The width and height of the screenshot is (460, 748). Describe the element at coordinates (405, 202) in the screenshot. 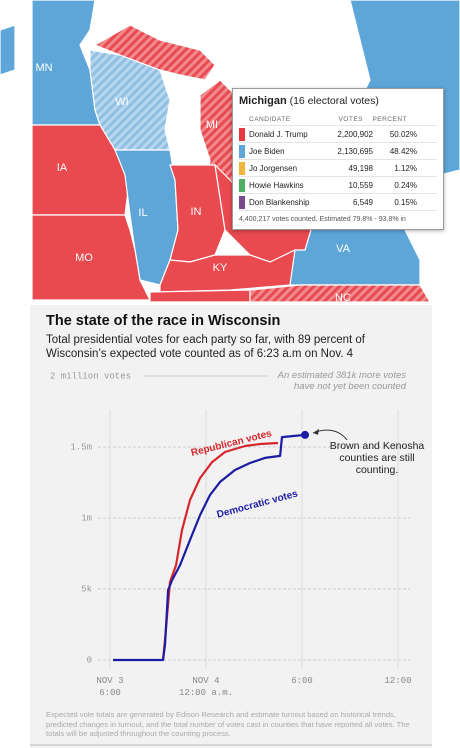

I see `percent: 0.15%` at that location.